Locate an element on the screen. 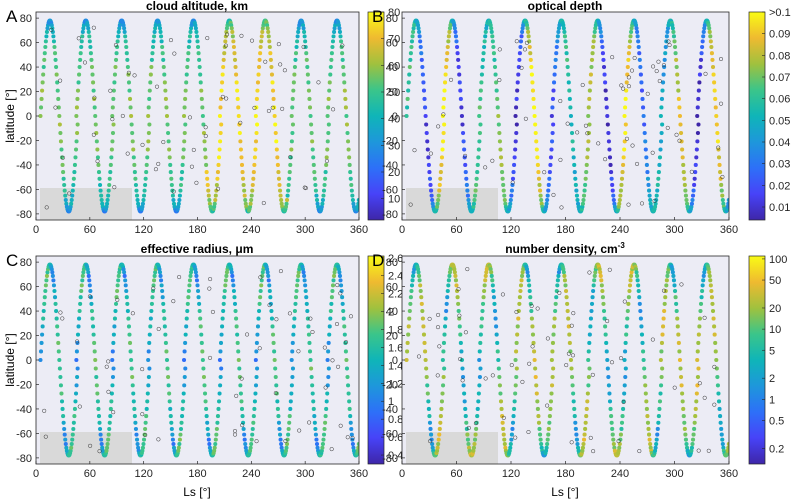  colorbar: 0.40.60.811.21.41.61.822.22.42.6 is located at coordinates (385, 359).